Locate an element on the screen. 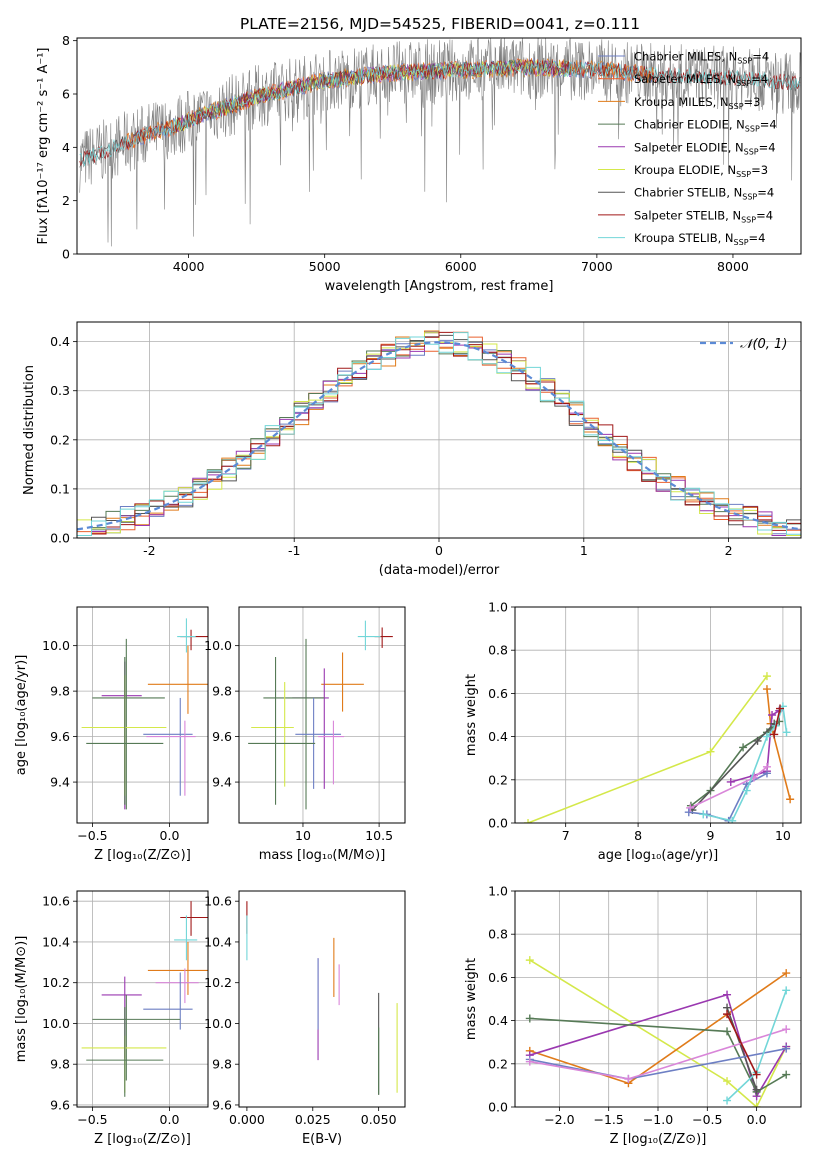  x-tick-label: 8 is located at coordinates (638, 835).